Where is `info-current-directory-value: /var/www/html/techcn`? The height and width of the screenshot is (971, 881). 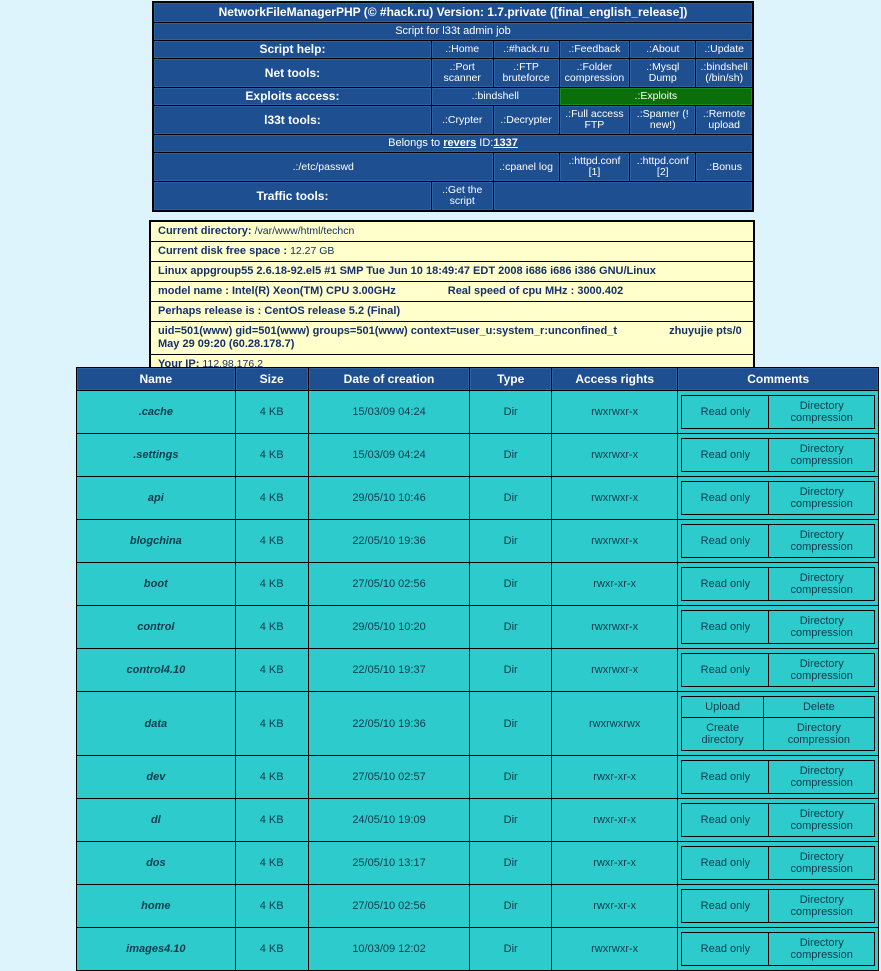
info-current-directory-value: /var/www/html/techcn is located at coordinates (304, 231).